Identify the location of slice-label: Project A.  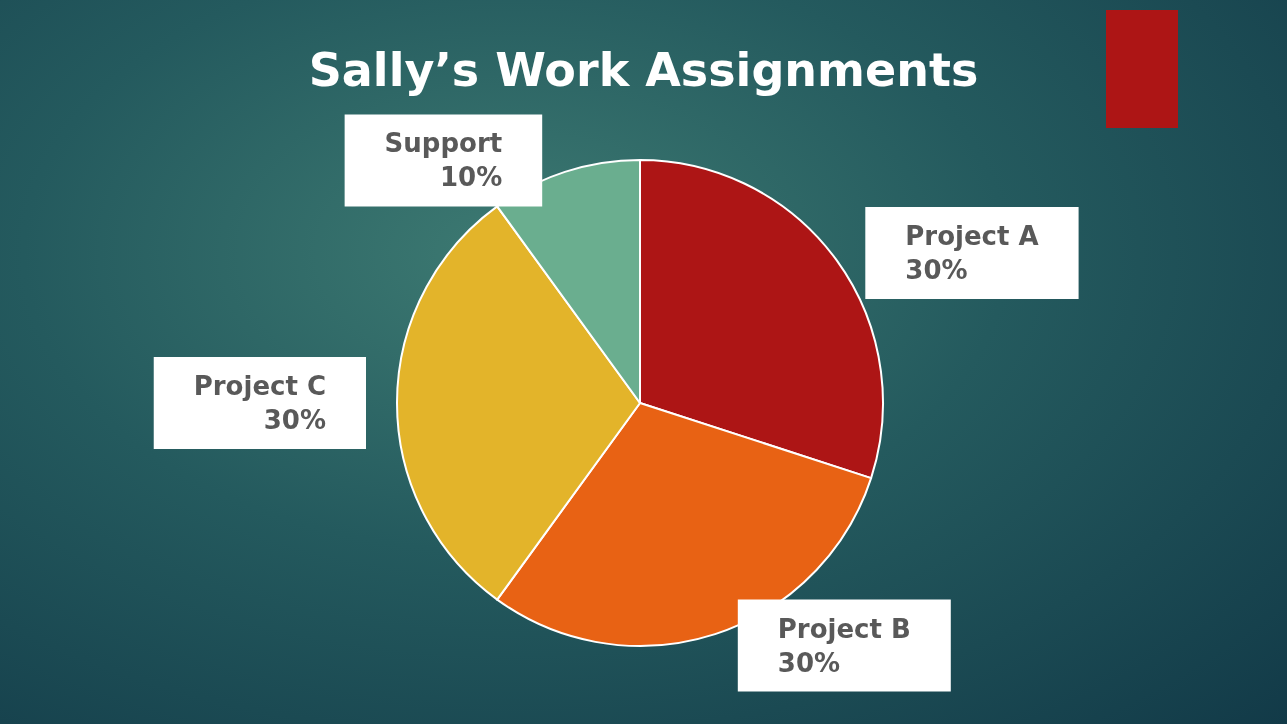
(972, 236).